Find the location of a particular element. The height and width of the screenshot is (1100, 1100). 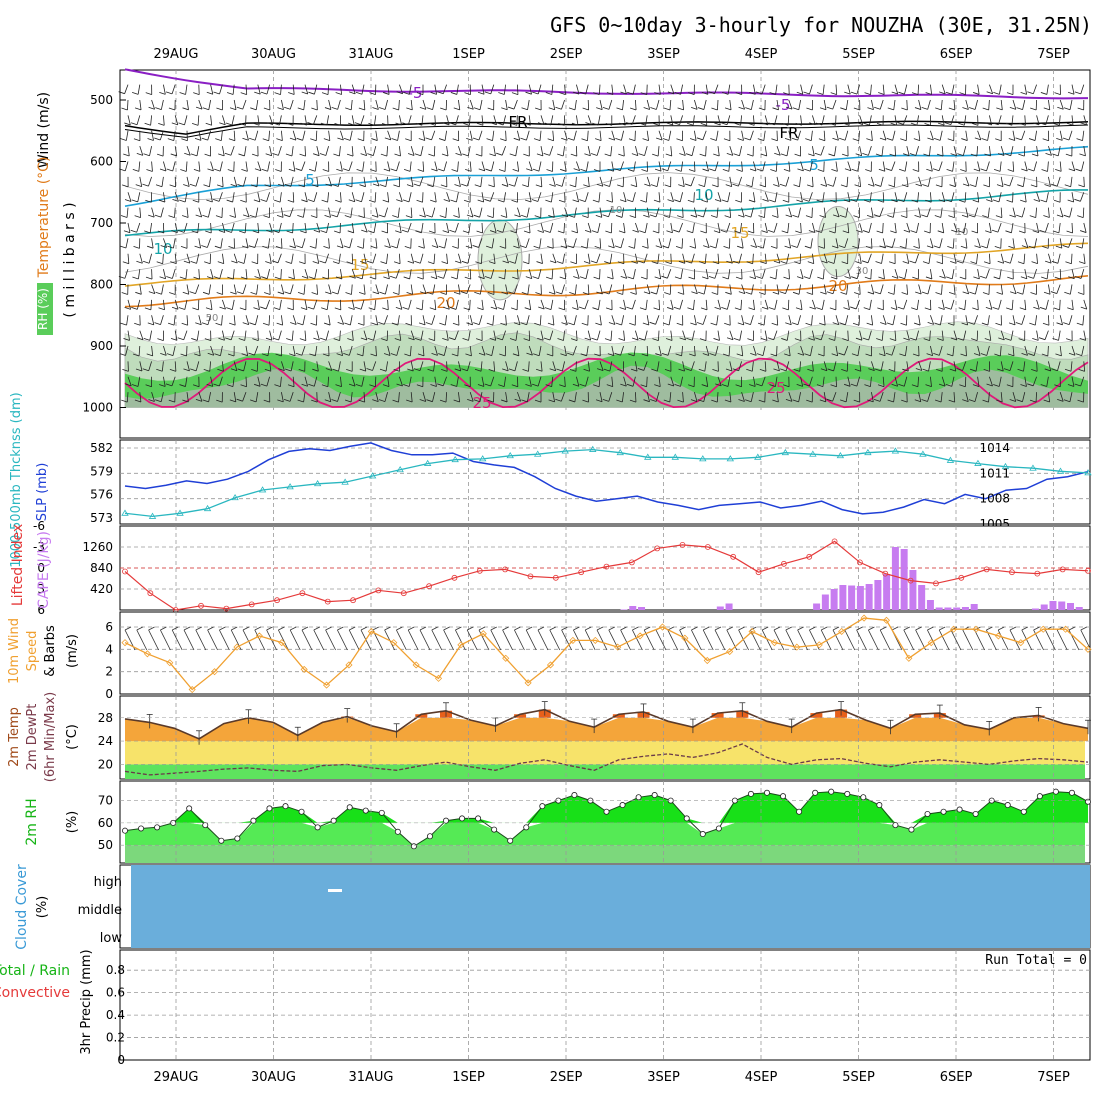

dewpt-line is located at coordinates (606, 759).